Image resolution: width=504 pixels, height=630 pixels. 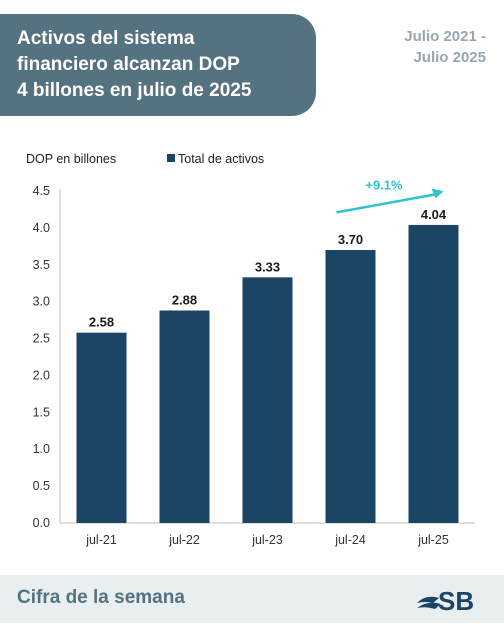 What do you see at coordinates (41, 449) in the screenshot?
I see `y-tick-label: 1.0` at bounding box center [41, 449].